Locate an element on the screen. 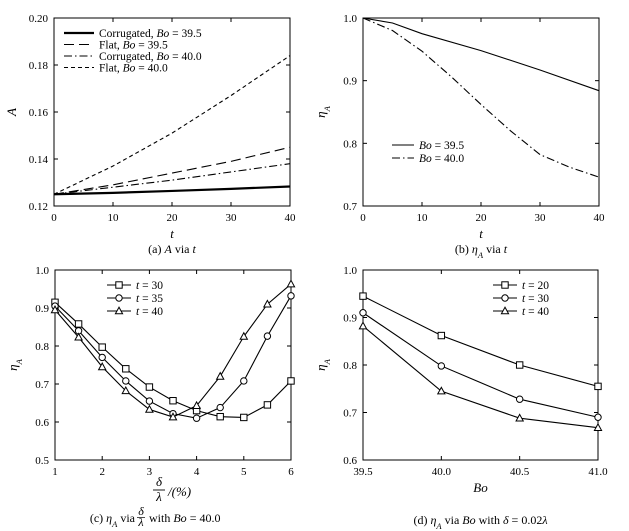 The image size is (629, 531). caption-fraction-denominator: λ is located at coordinates (140, 522).